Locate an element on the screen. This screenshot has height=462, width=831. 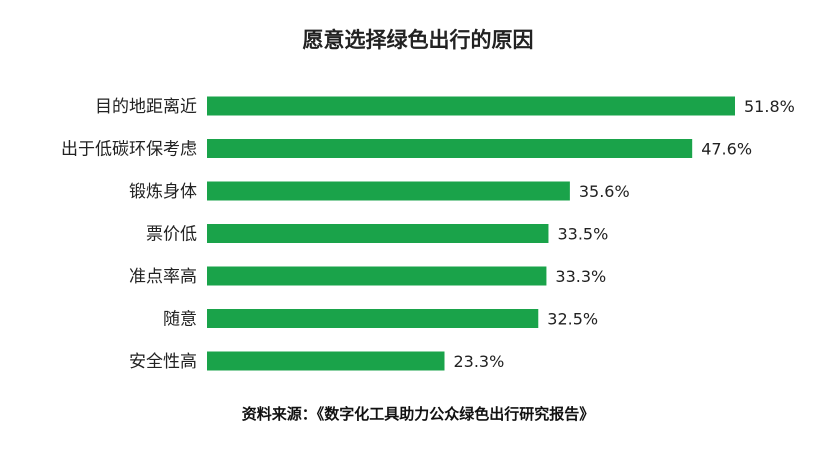
chart-title: 愿意选择绿色出行的原因 is located at coordinates (418, 40).